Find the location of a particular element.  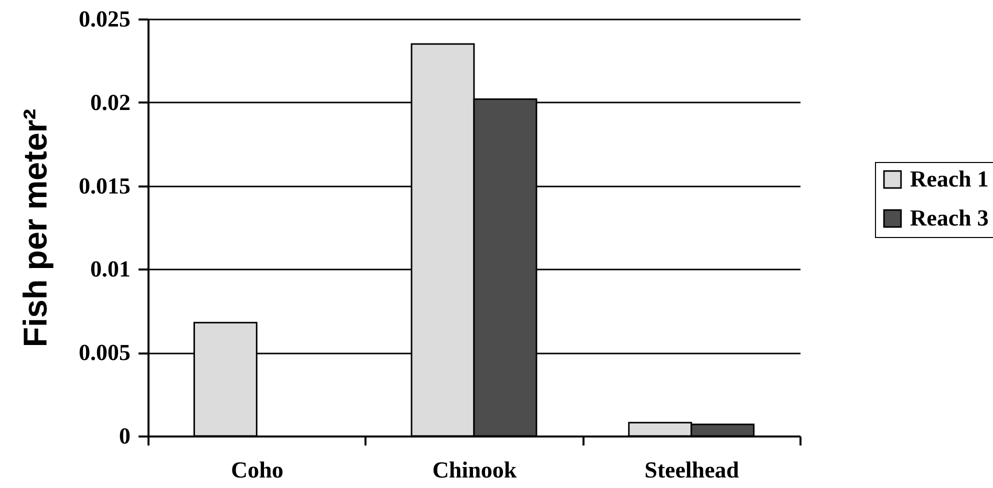

x-tick-label: Steelhead is located at coordinates (692, 470).